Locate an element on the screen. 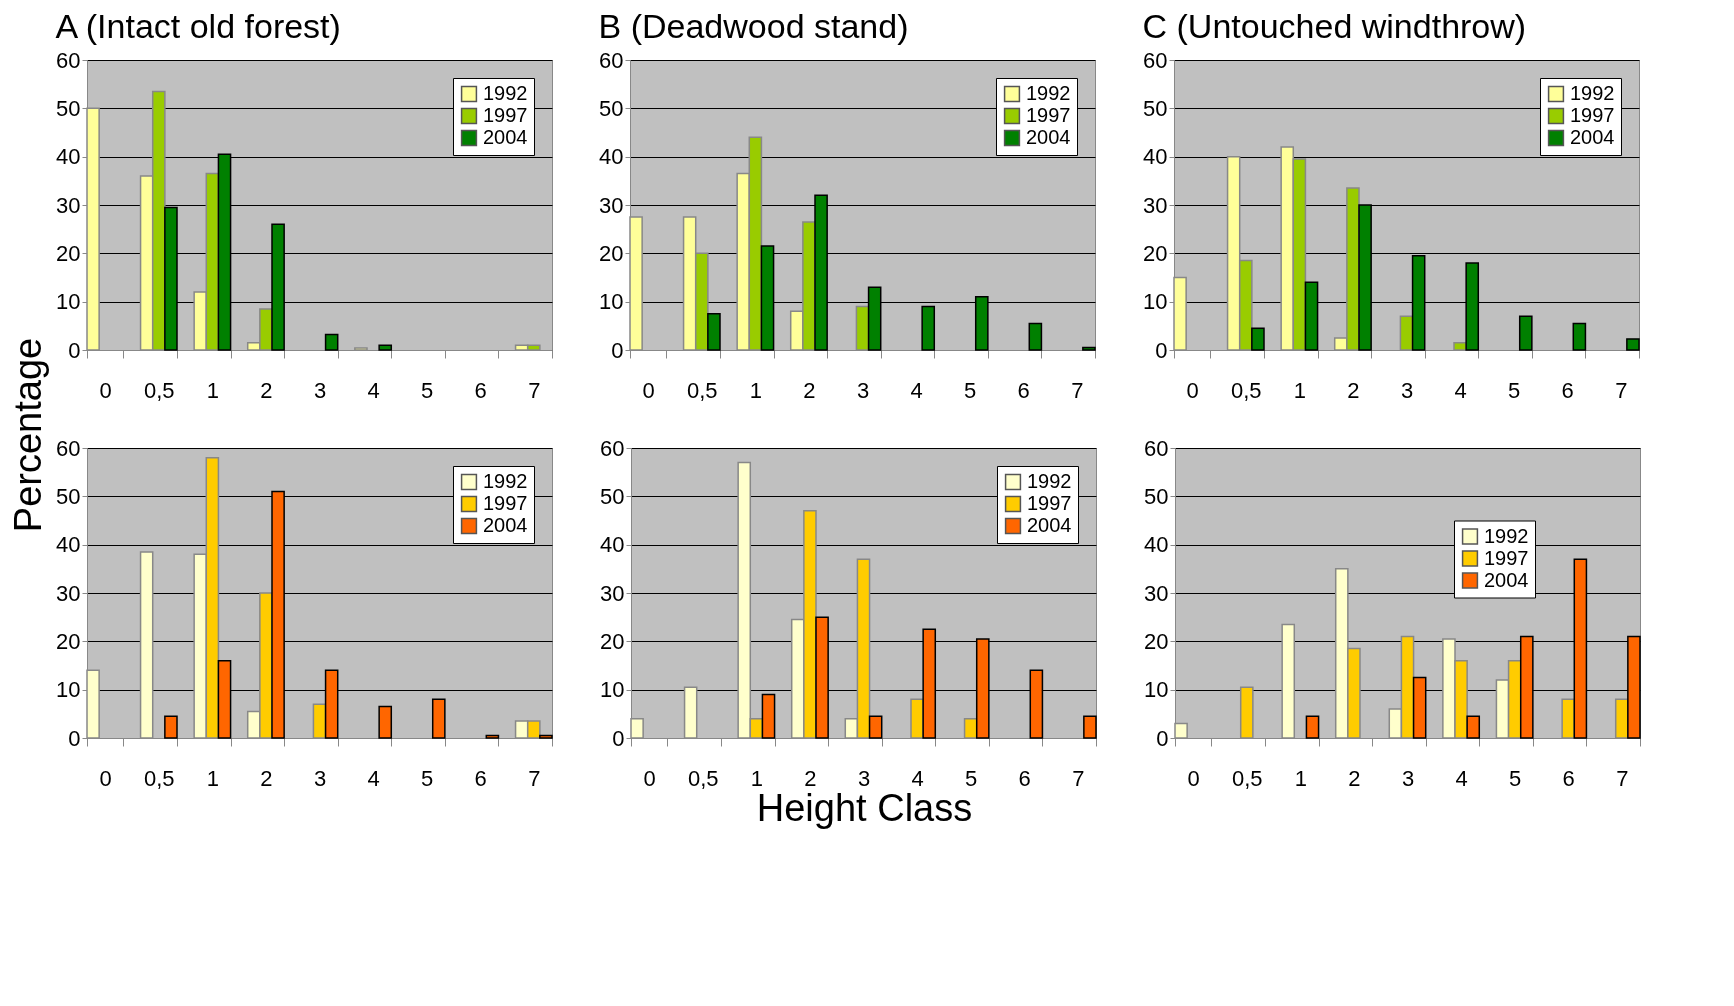 The width and height of the screenshot is (1734, 1006). chart-title: C (Untouched windthrow) is located at coordinates (1334, 26).